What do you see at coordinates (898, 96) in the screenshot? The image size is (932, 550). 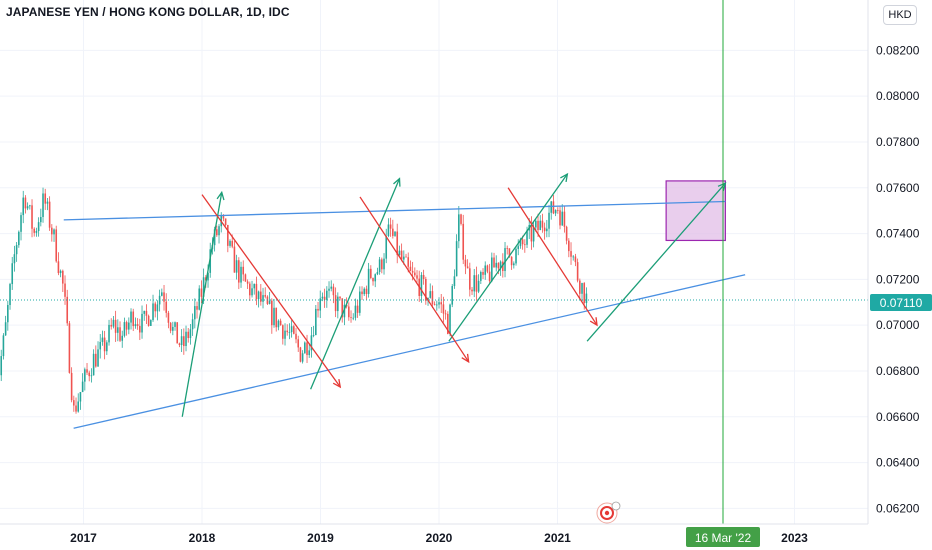 I see `price-tick-label: 0.08000` at bounding box center [898, 96].